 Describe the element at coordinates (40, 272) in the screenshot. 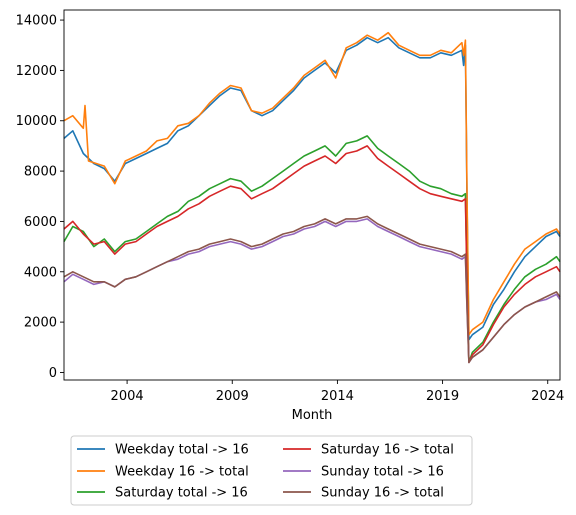

I see `y-tick-label: 4000` at that location.